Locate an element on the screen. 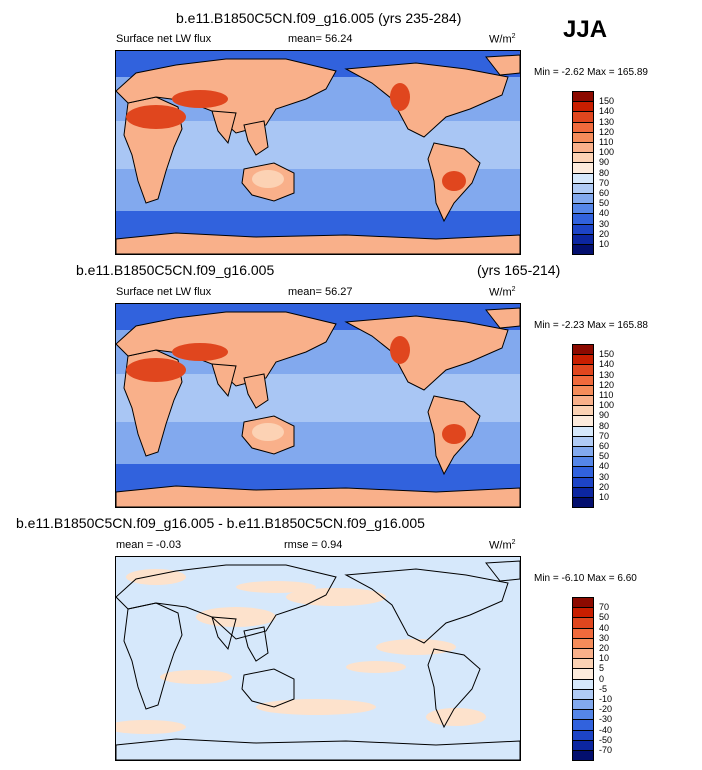 The image size is (702, 770). colorbar-level-label: 0 is located at coordinates (602, 678).